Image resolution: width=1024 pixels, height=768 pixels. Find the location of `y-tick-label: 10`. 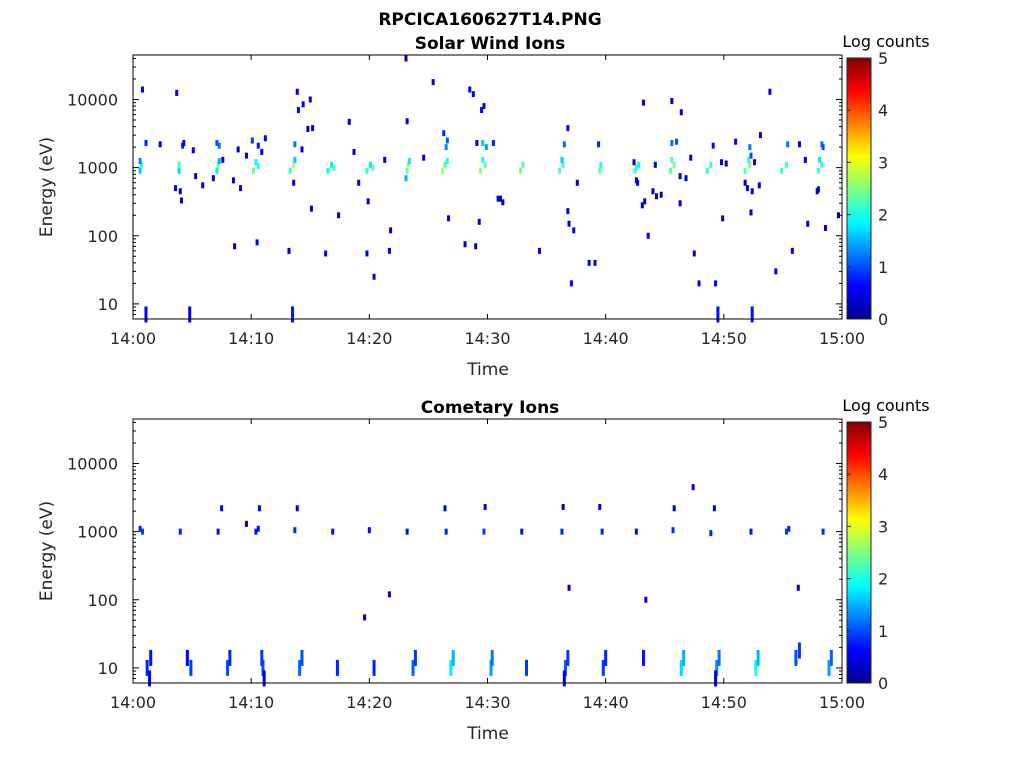

y-tick-label: 10 is located at coordinates (108, 304).